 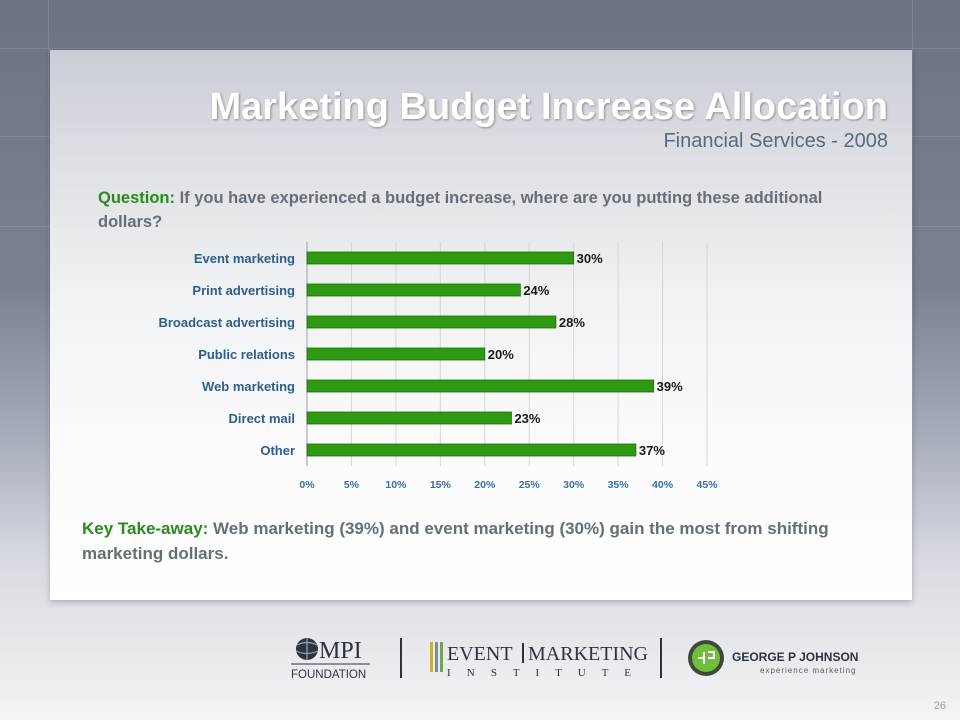 I want to click on data-label: 23%, so click(x=527, y=418).